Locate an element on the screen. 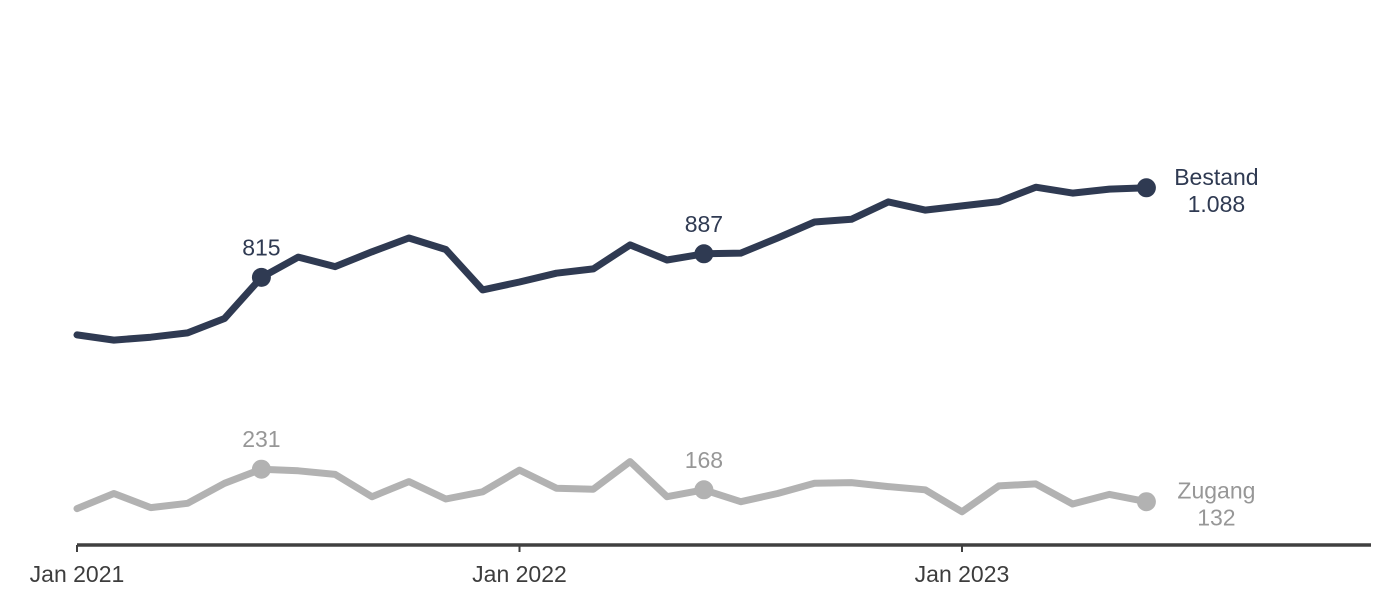 This screenshot has height=613, width=1394. value-annotation: 815 is located at coordinates (261, 247).